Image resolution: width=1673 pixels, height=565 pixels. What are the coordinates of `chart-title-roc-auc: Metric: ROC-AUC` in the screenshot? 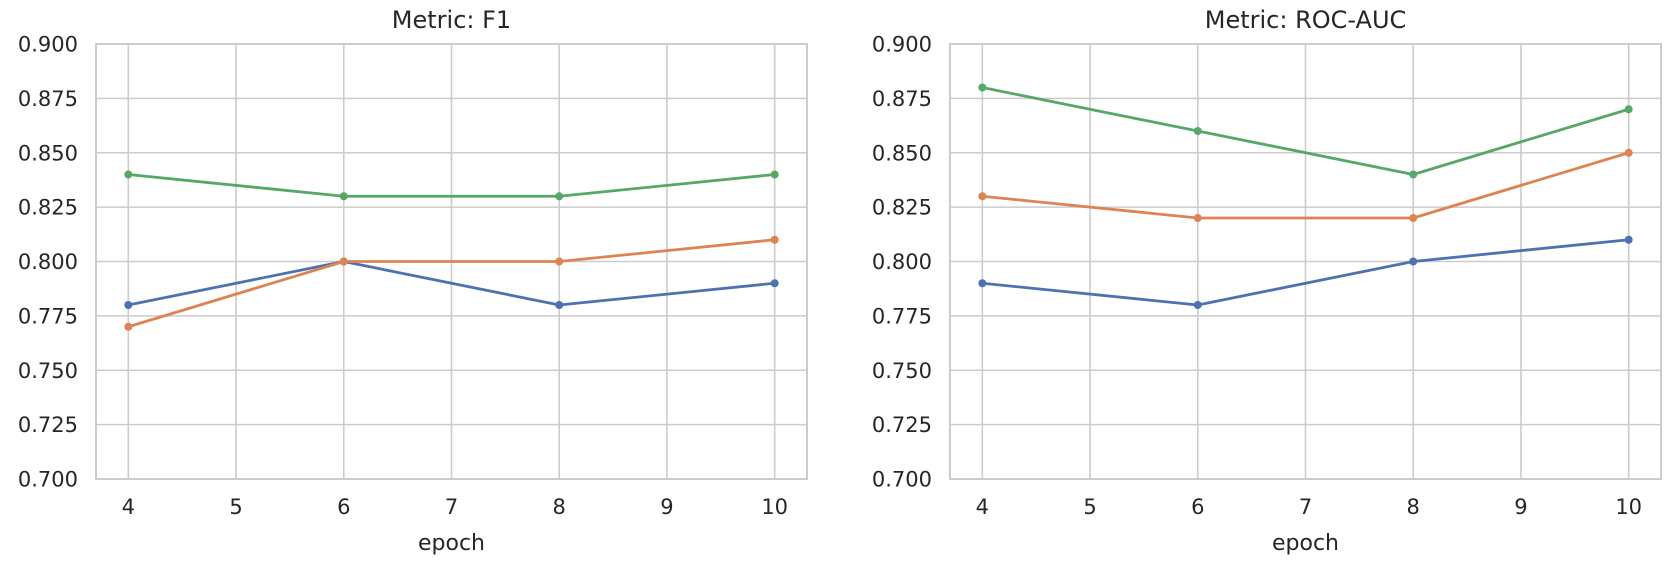 It's located at (1305, 20).